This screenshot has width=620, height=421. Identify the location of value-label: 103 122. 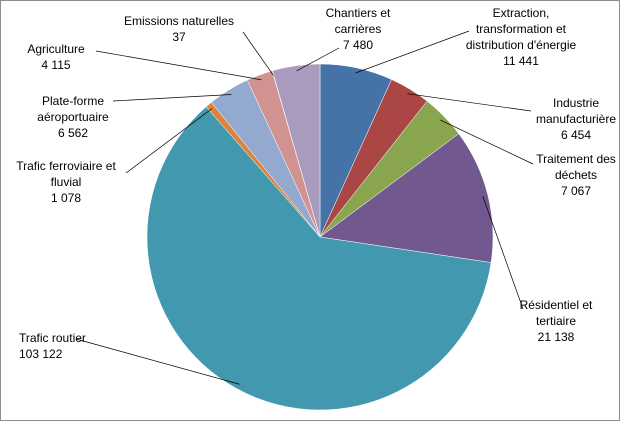
(41, 354).